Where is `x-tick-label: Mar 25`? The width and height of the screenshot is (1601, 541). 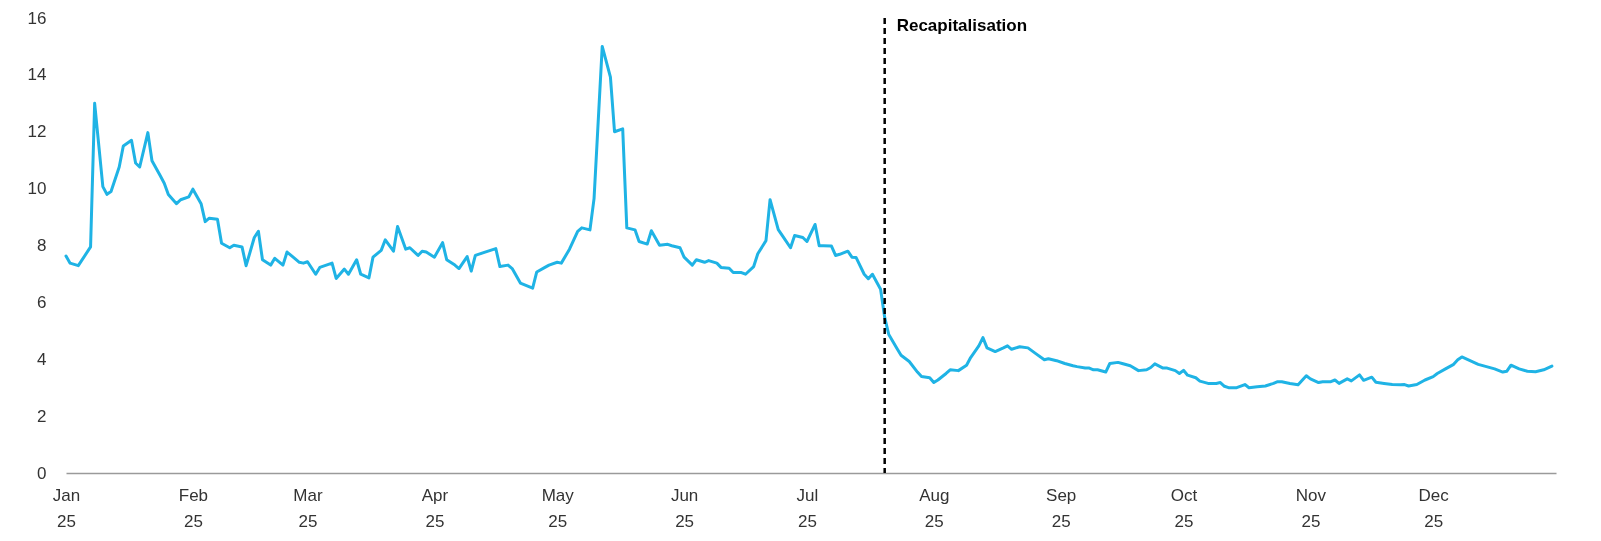
x-tick-label: Mar 25 is located at coordinates (308, 508).